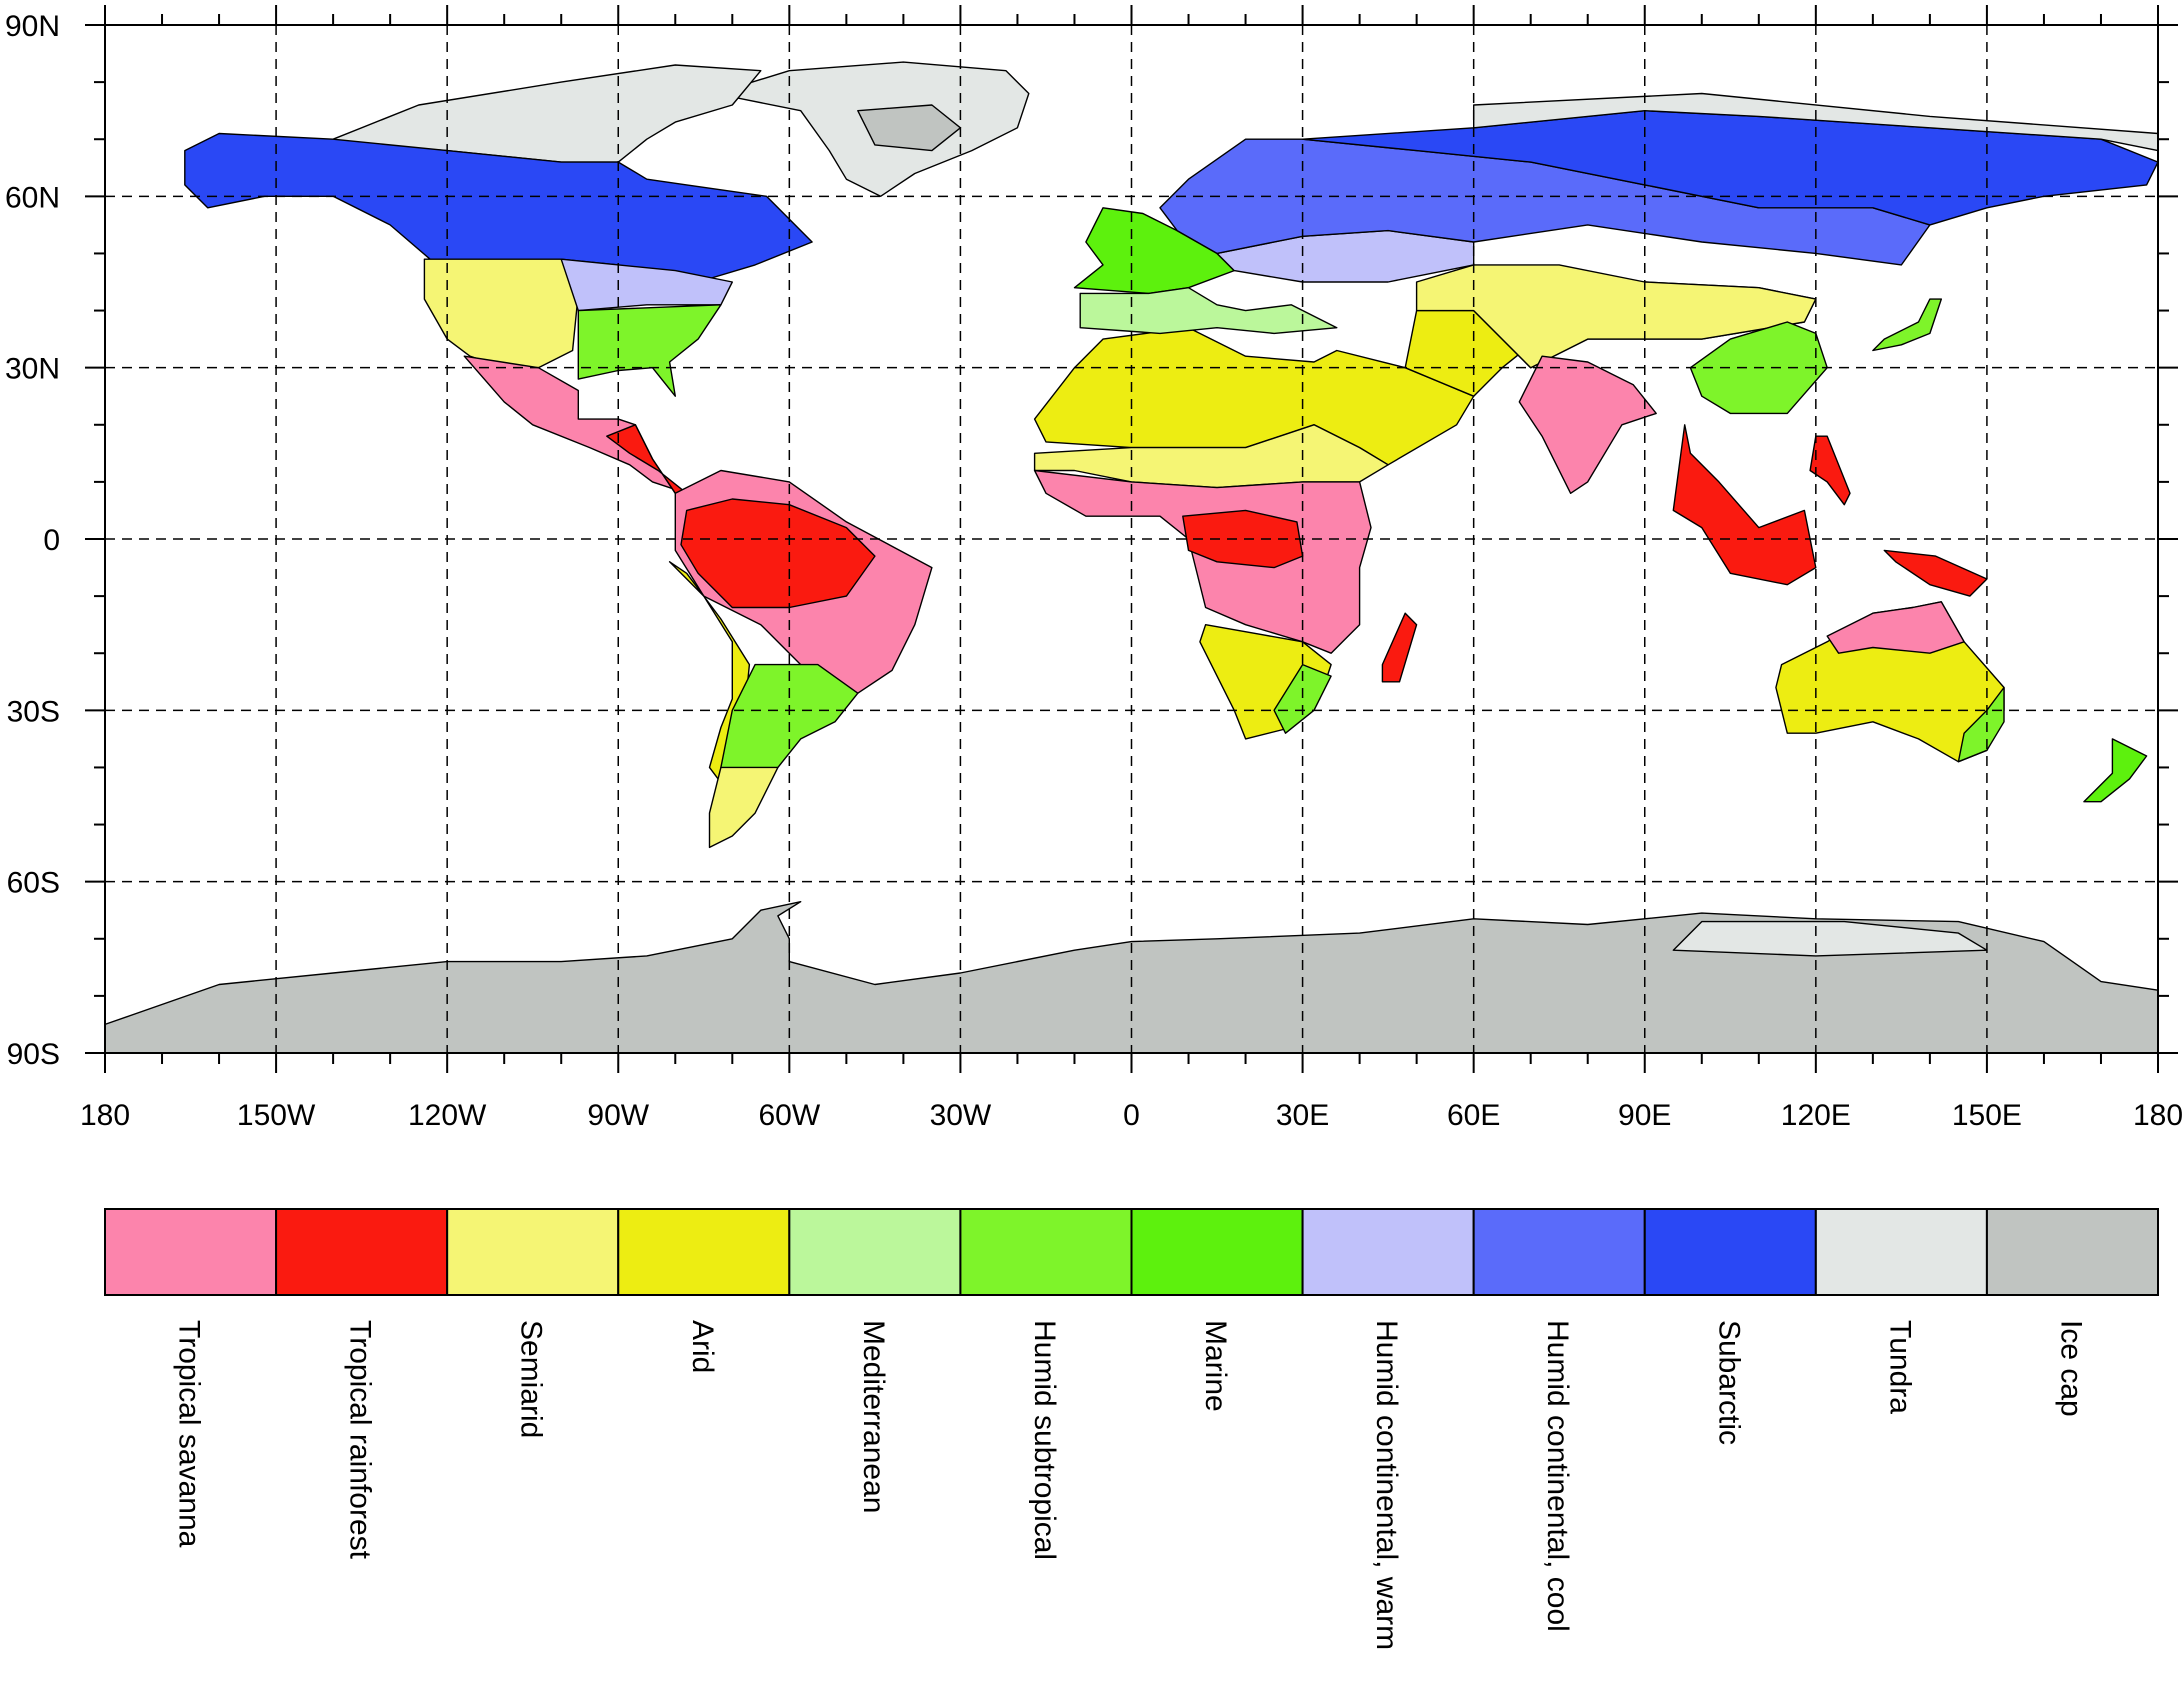 This screenshot has height=1690, width=2182. I want to click on lon-label: 60W, so click(789, 1115).